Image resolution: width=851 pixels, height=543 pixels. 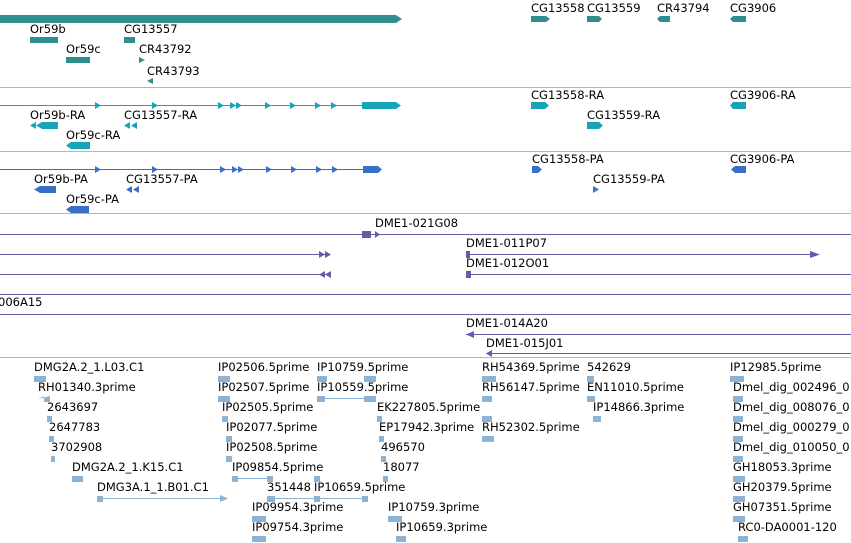 What do you see at coordinates (531, 367) in the screenshot?
I see `feature-label: RH54369.5prime` at bounding box center [531, 367].